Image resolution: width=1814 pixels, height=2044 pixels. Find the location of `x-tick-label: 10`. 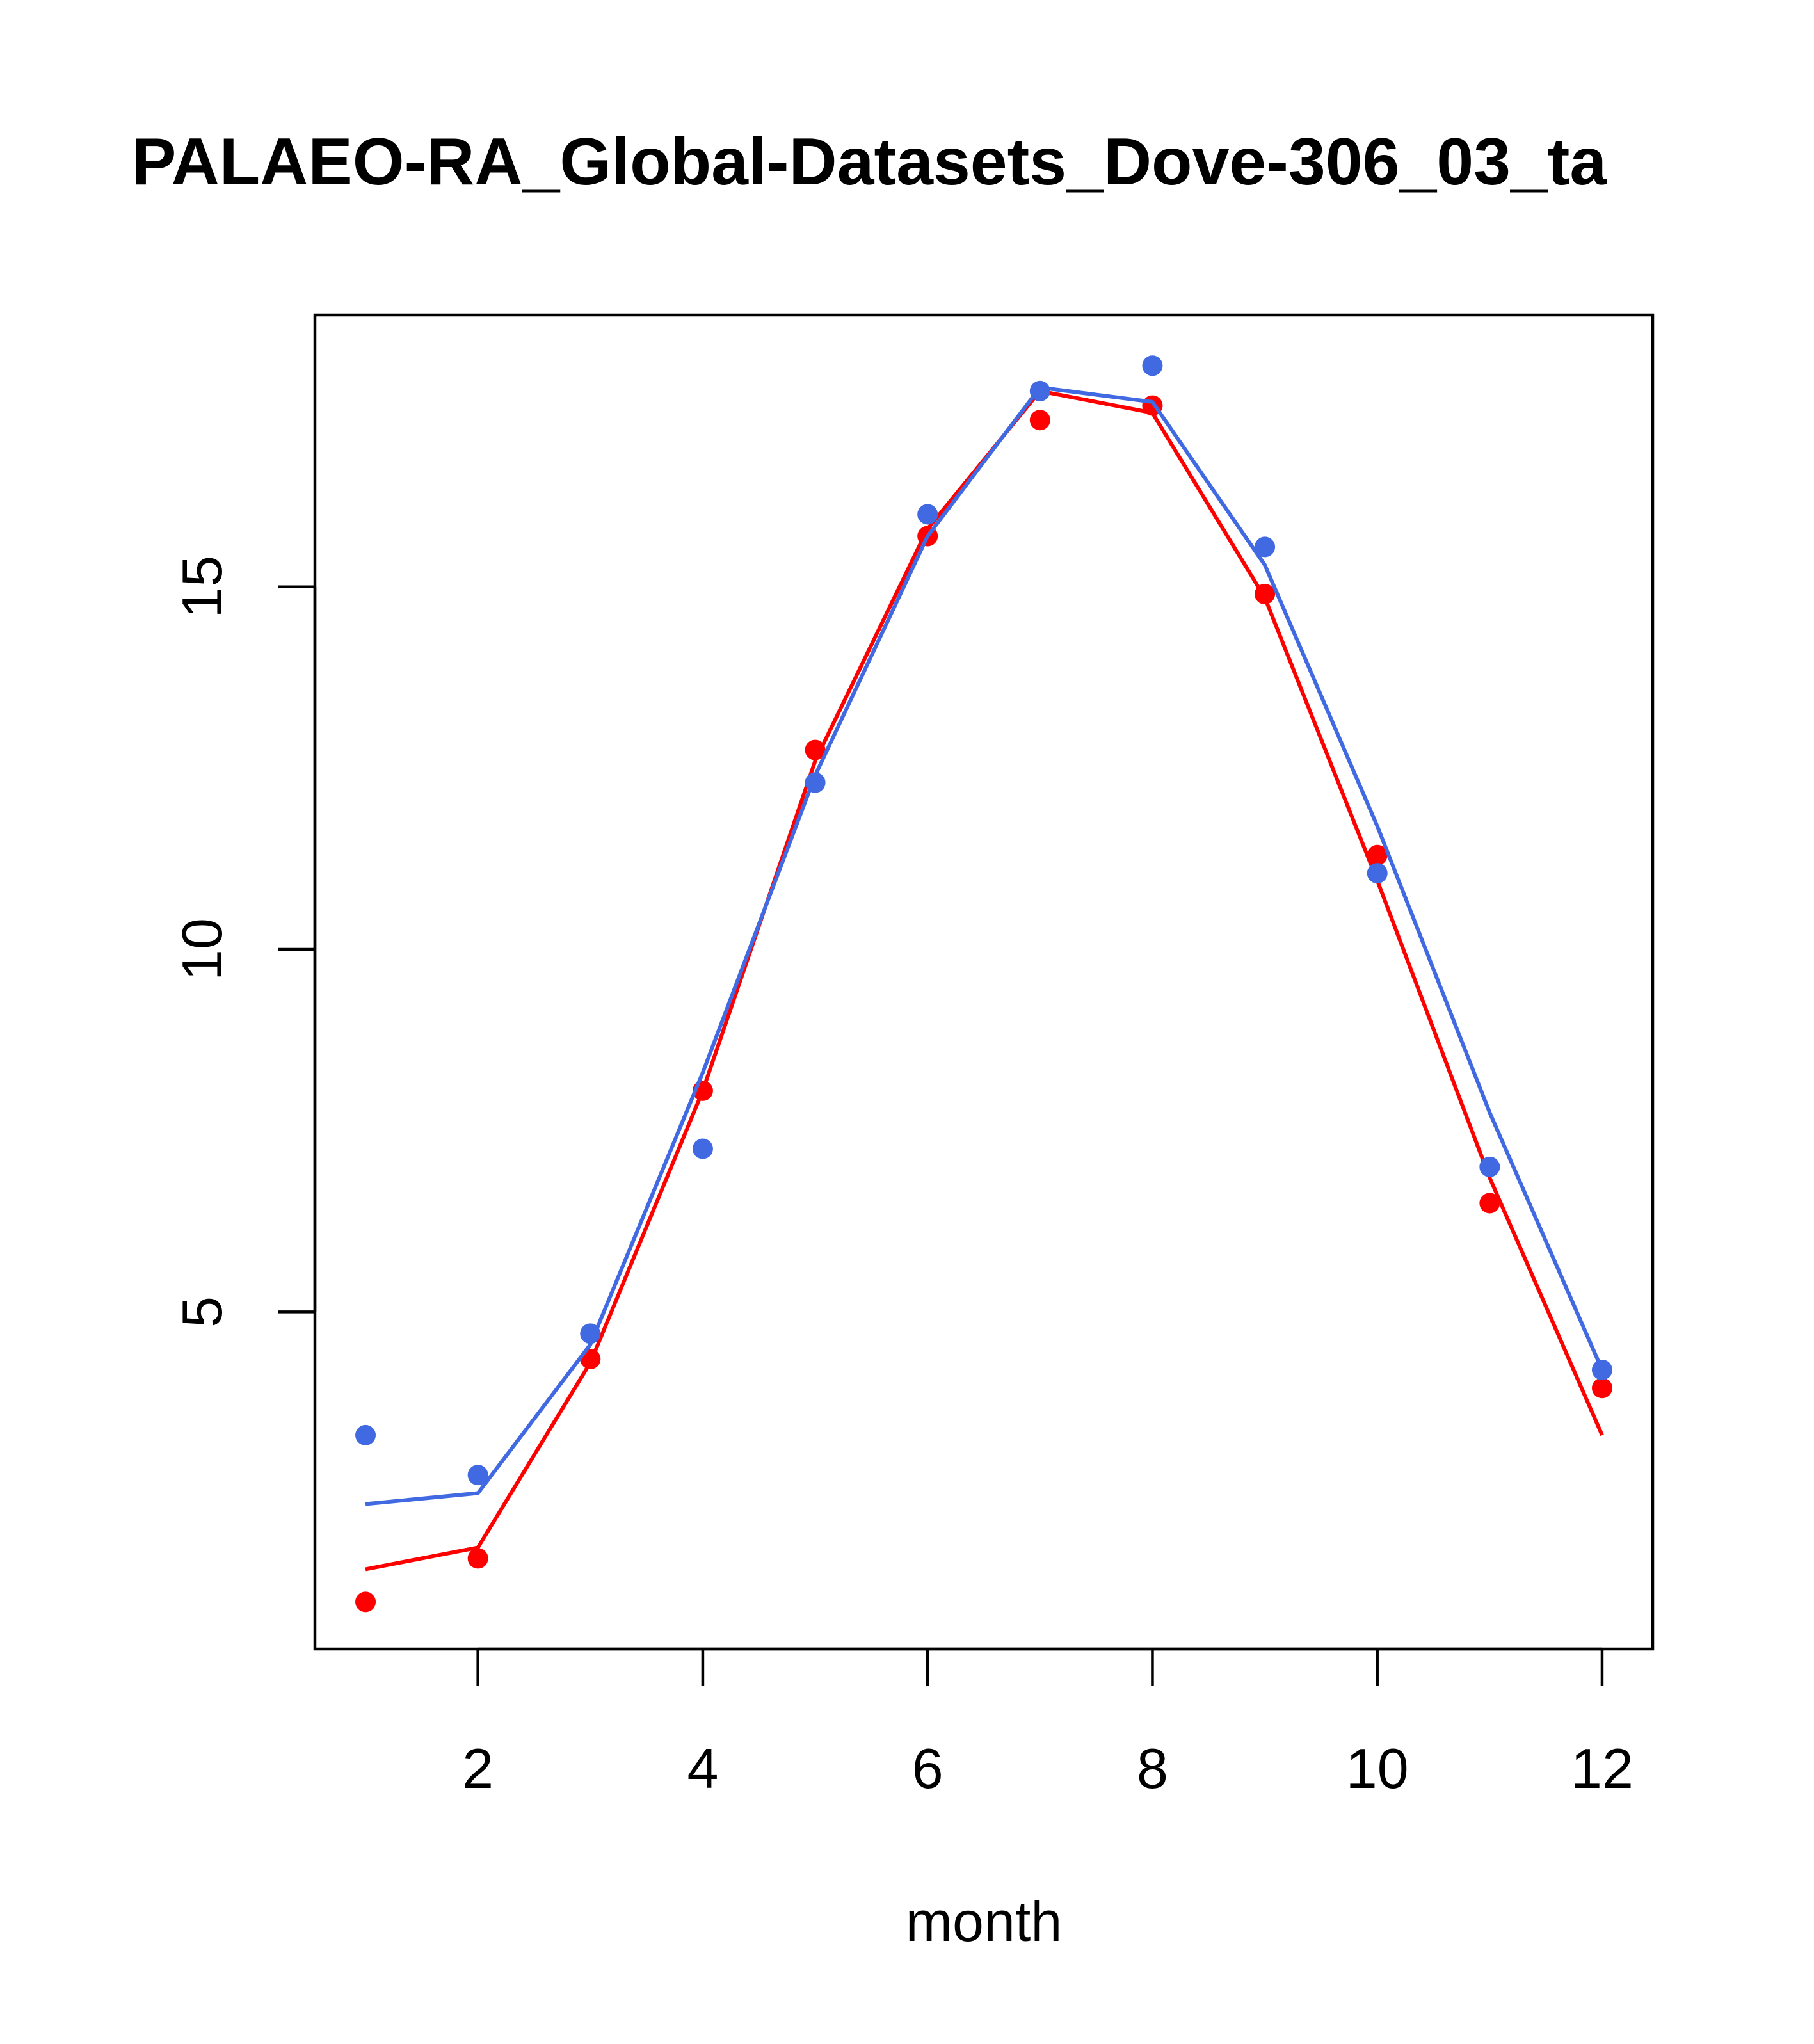

x-tick-label: 10 is located at coordinates (1377, 1768).